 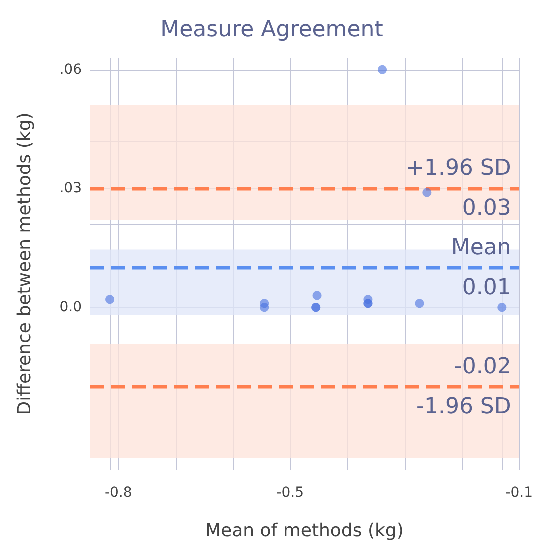 I want to click on y-tick-label: .06, so click(x=71, y=70).